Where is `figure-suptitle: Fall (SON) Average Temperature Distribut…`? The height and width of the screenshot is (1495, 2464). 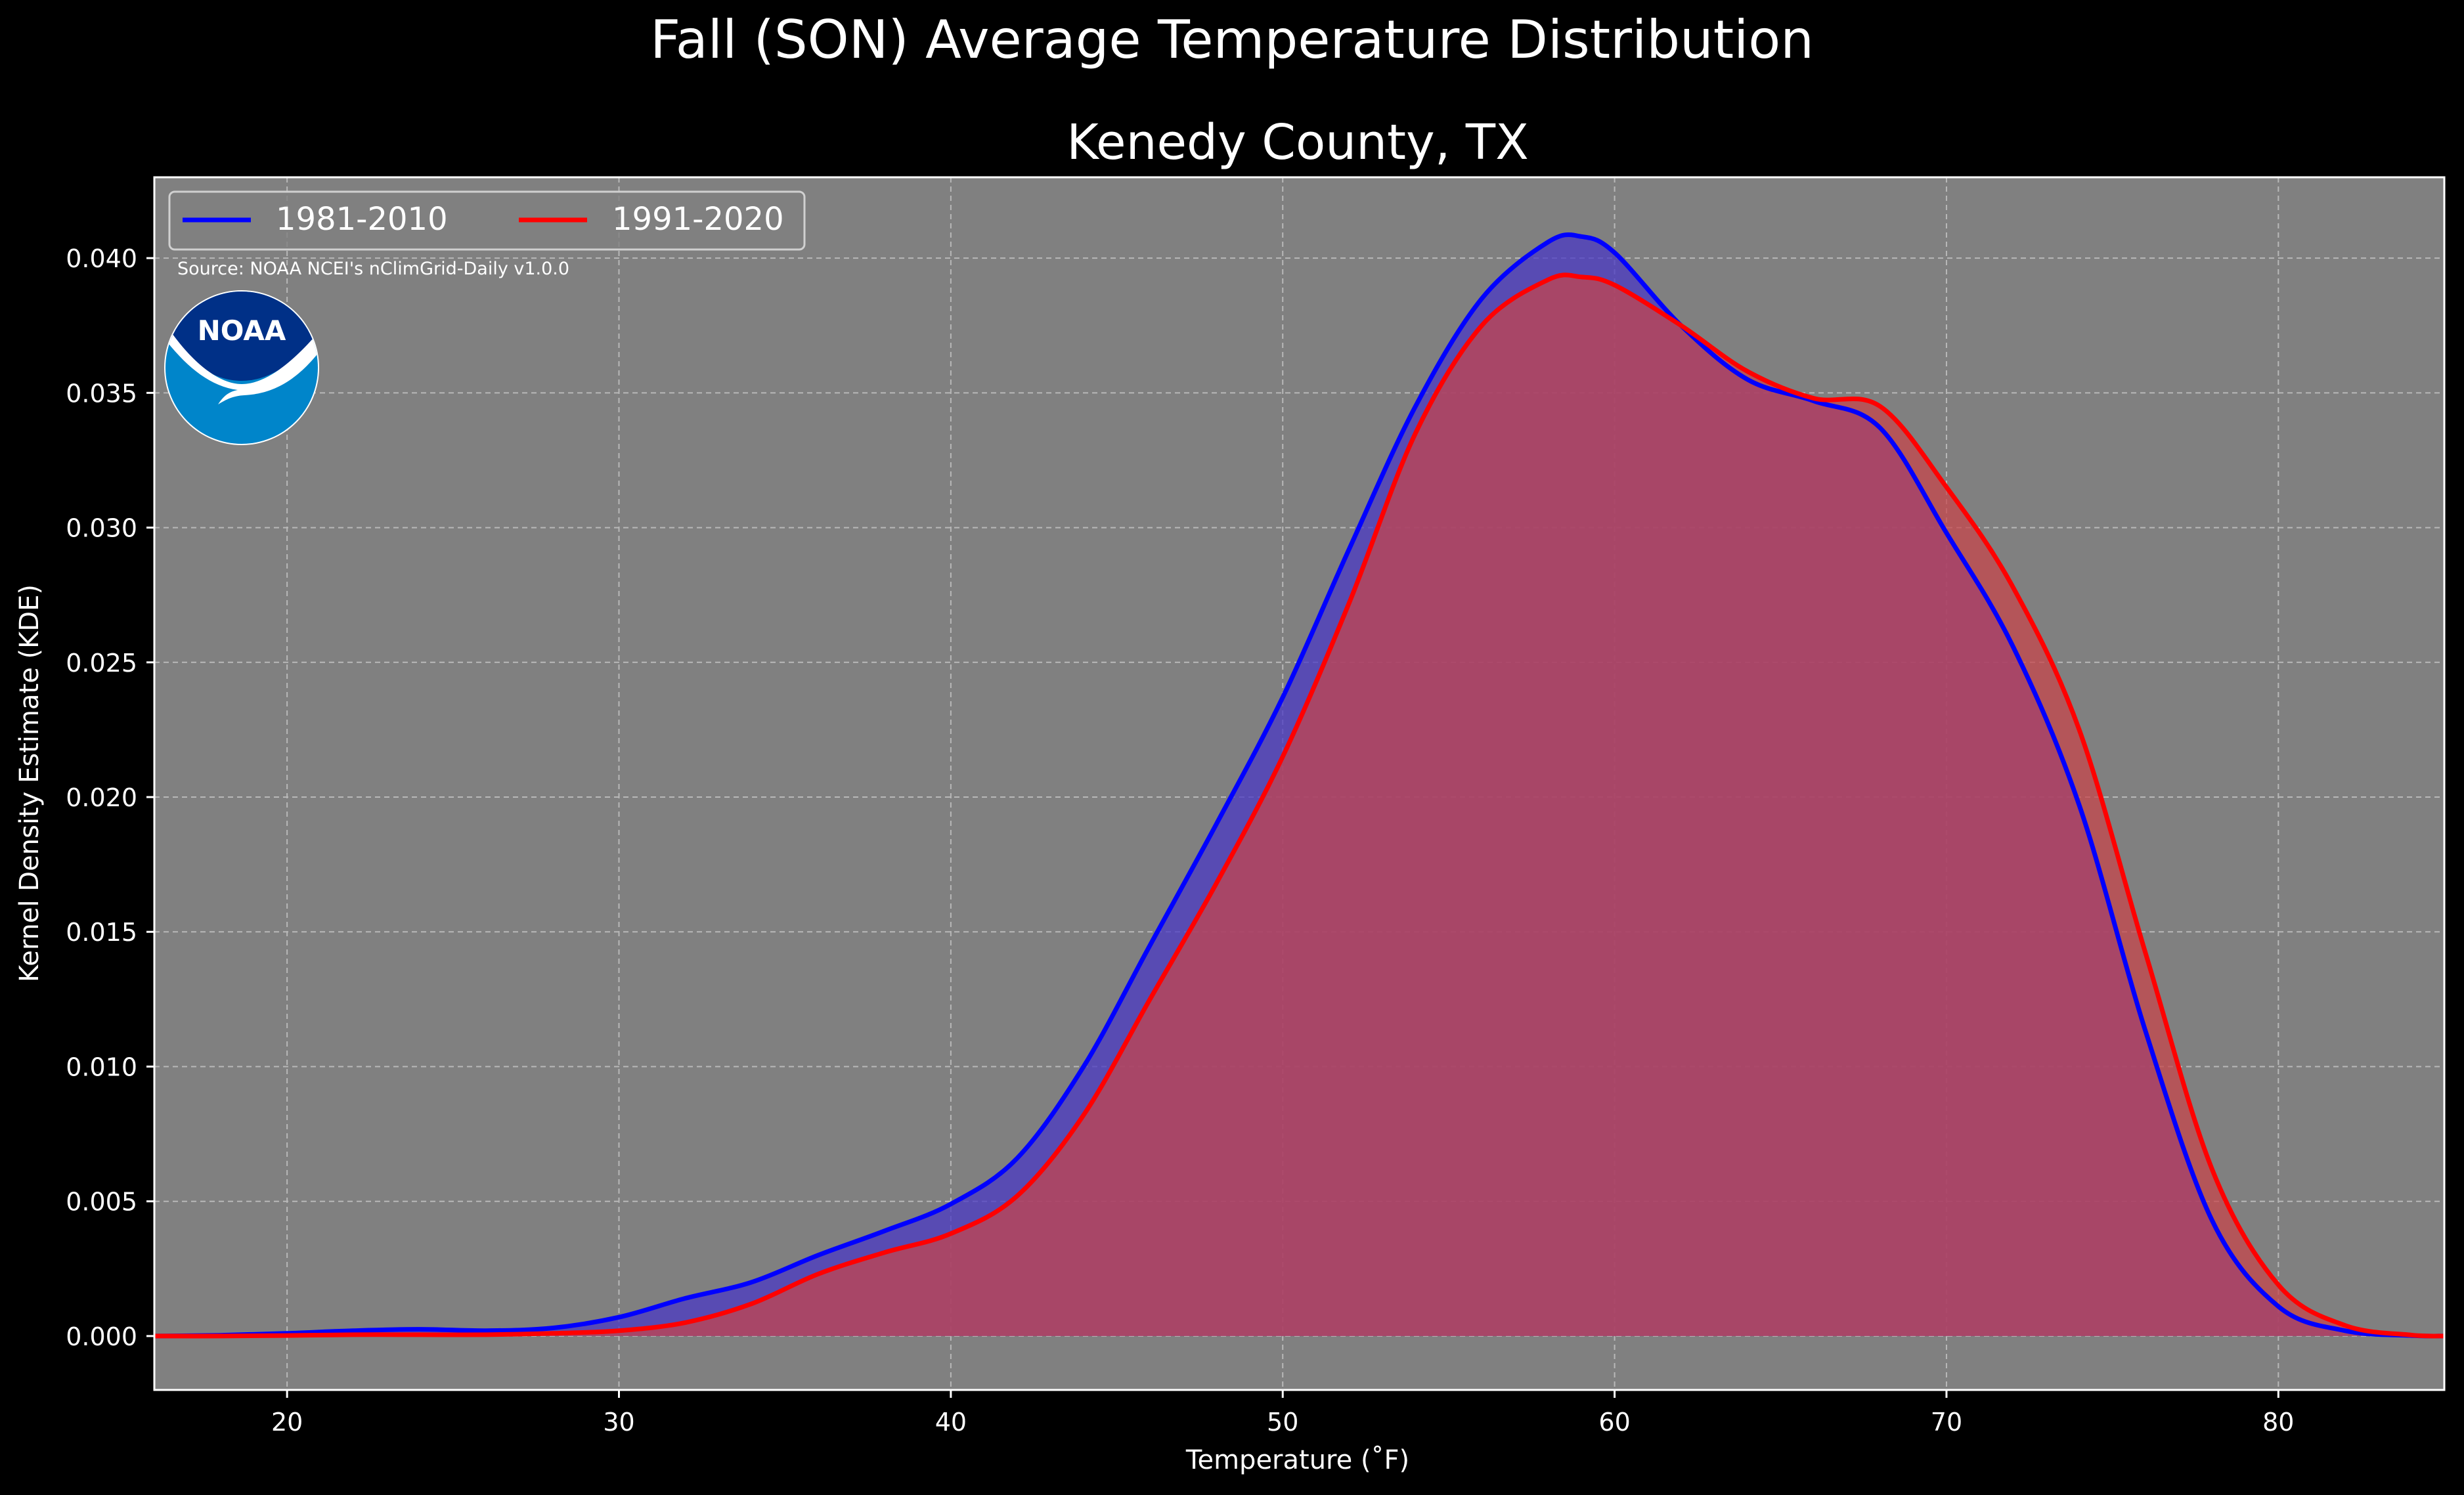 figure-suptitle: Fall (SON) Average Temperature Distribut… is located at coordinates (1232, 39).